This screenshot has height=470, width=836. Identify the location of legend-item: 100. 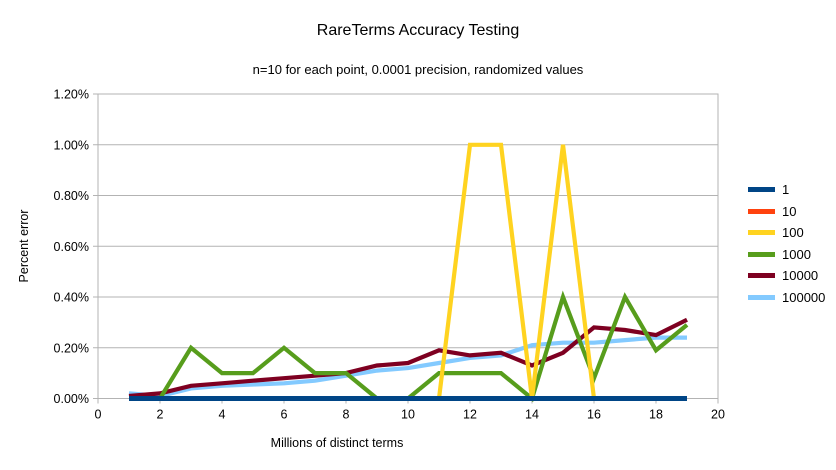
(786, 233).